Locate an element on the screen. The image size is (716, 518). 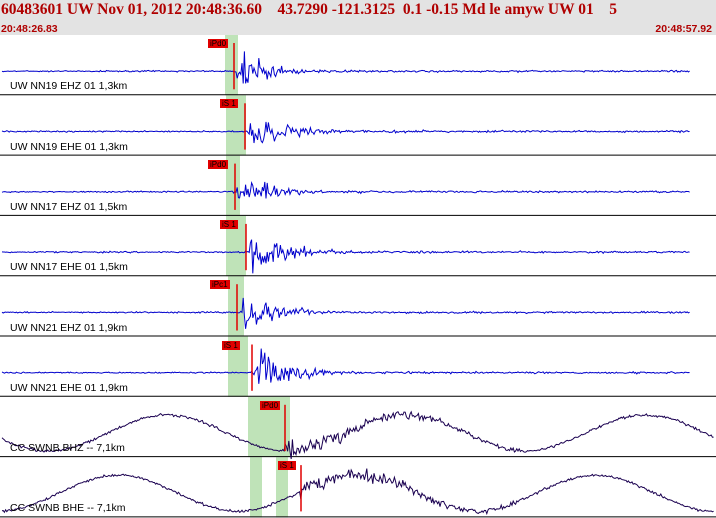
trace-label: CC SWNB BHE -- 7,1km is located at coordinates (68, 508).